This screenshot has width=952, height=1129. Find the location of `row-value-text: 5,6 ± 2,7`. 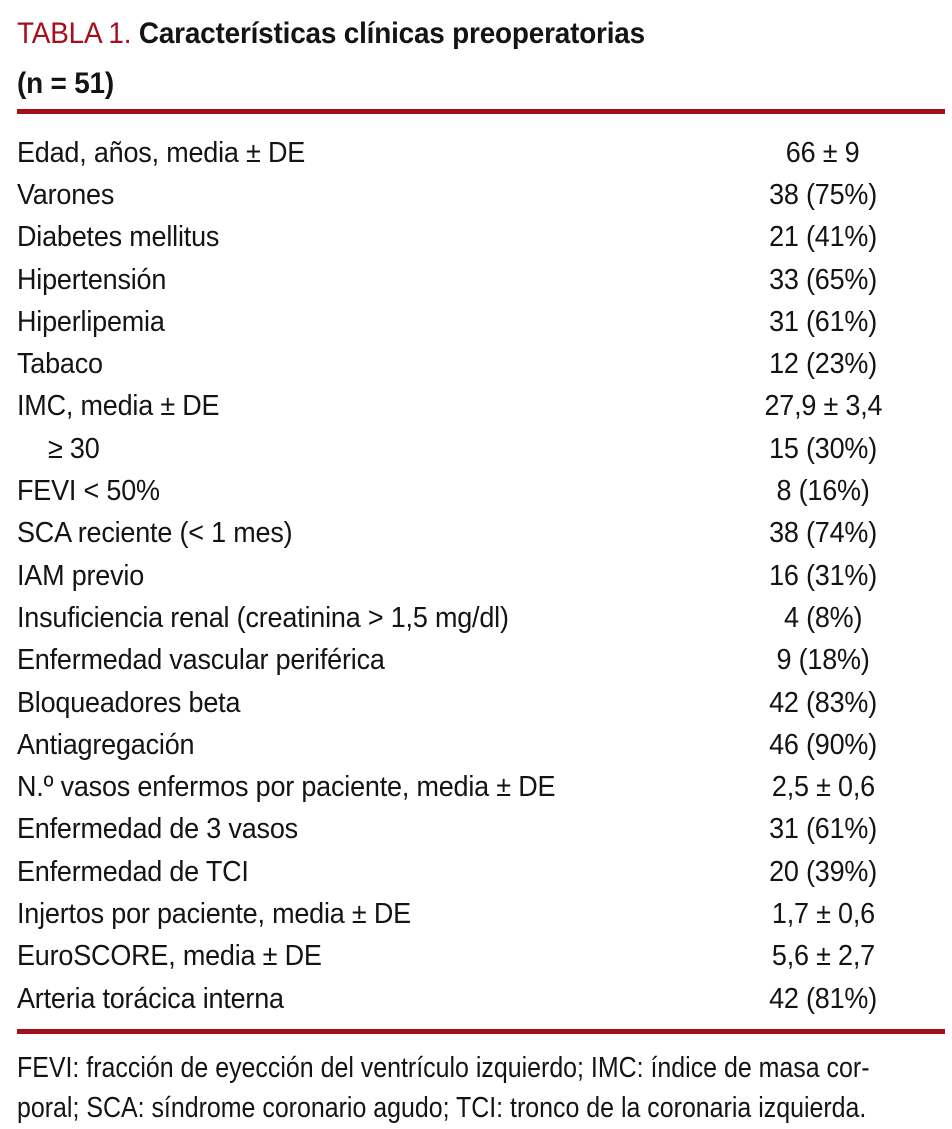

row-value-text: 5,6 ± 2,7 is located at coordinates (823, 956).